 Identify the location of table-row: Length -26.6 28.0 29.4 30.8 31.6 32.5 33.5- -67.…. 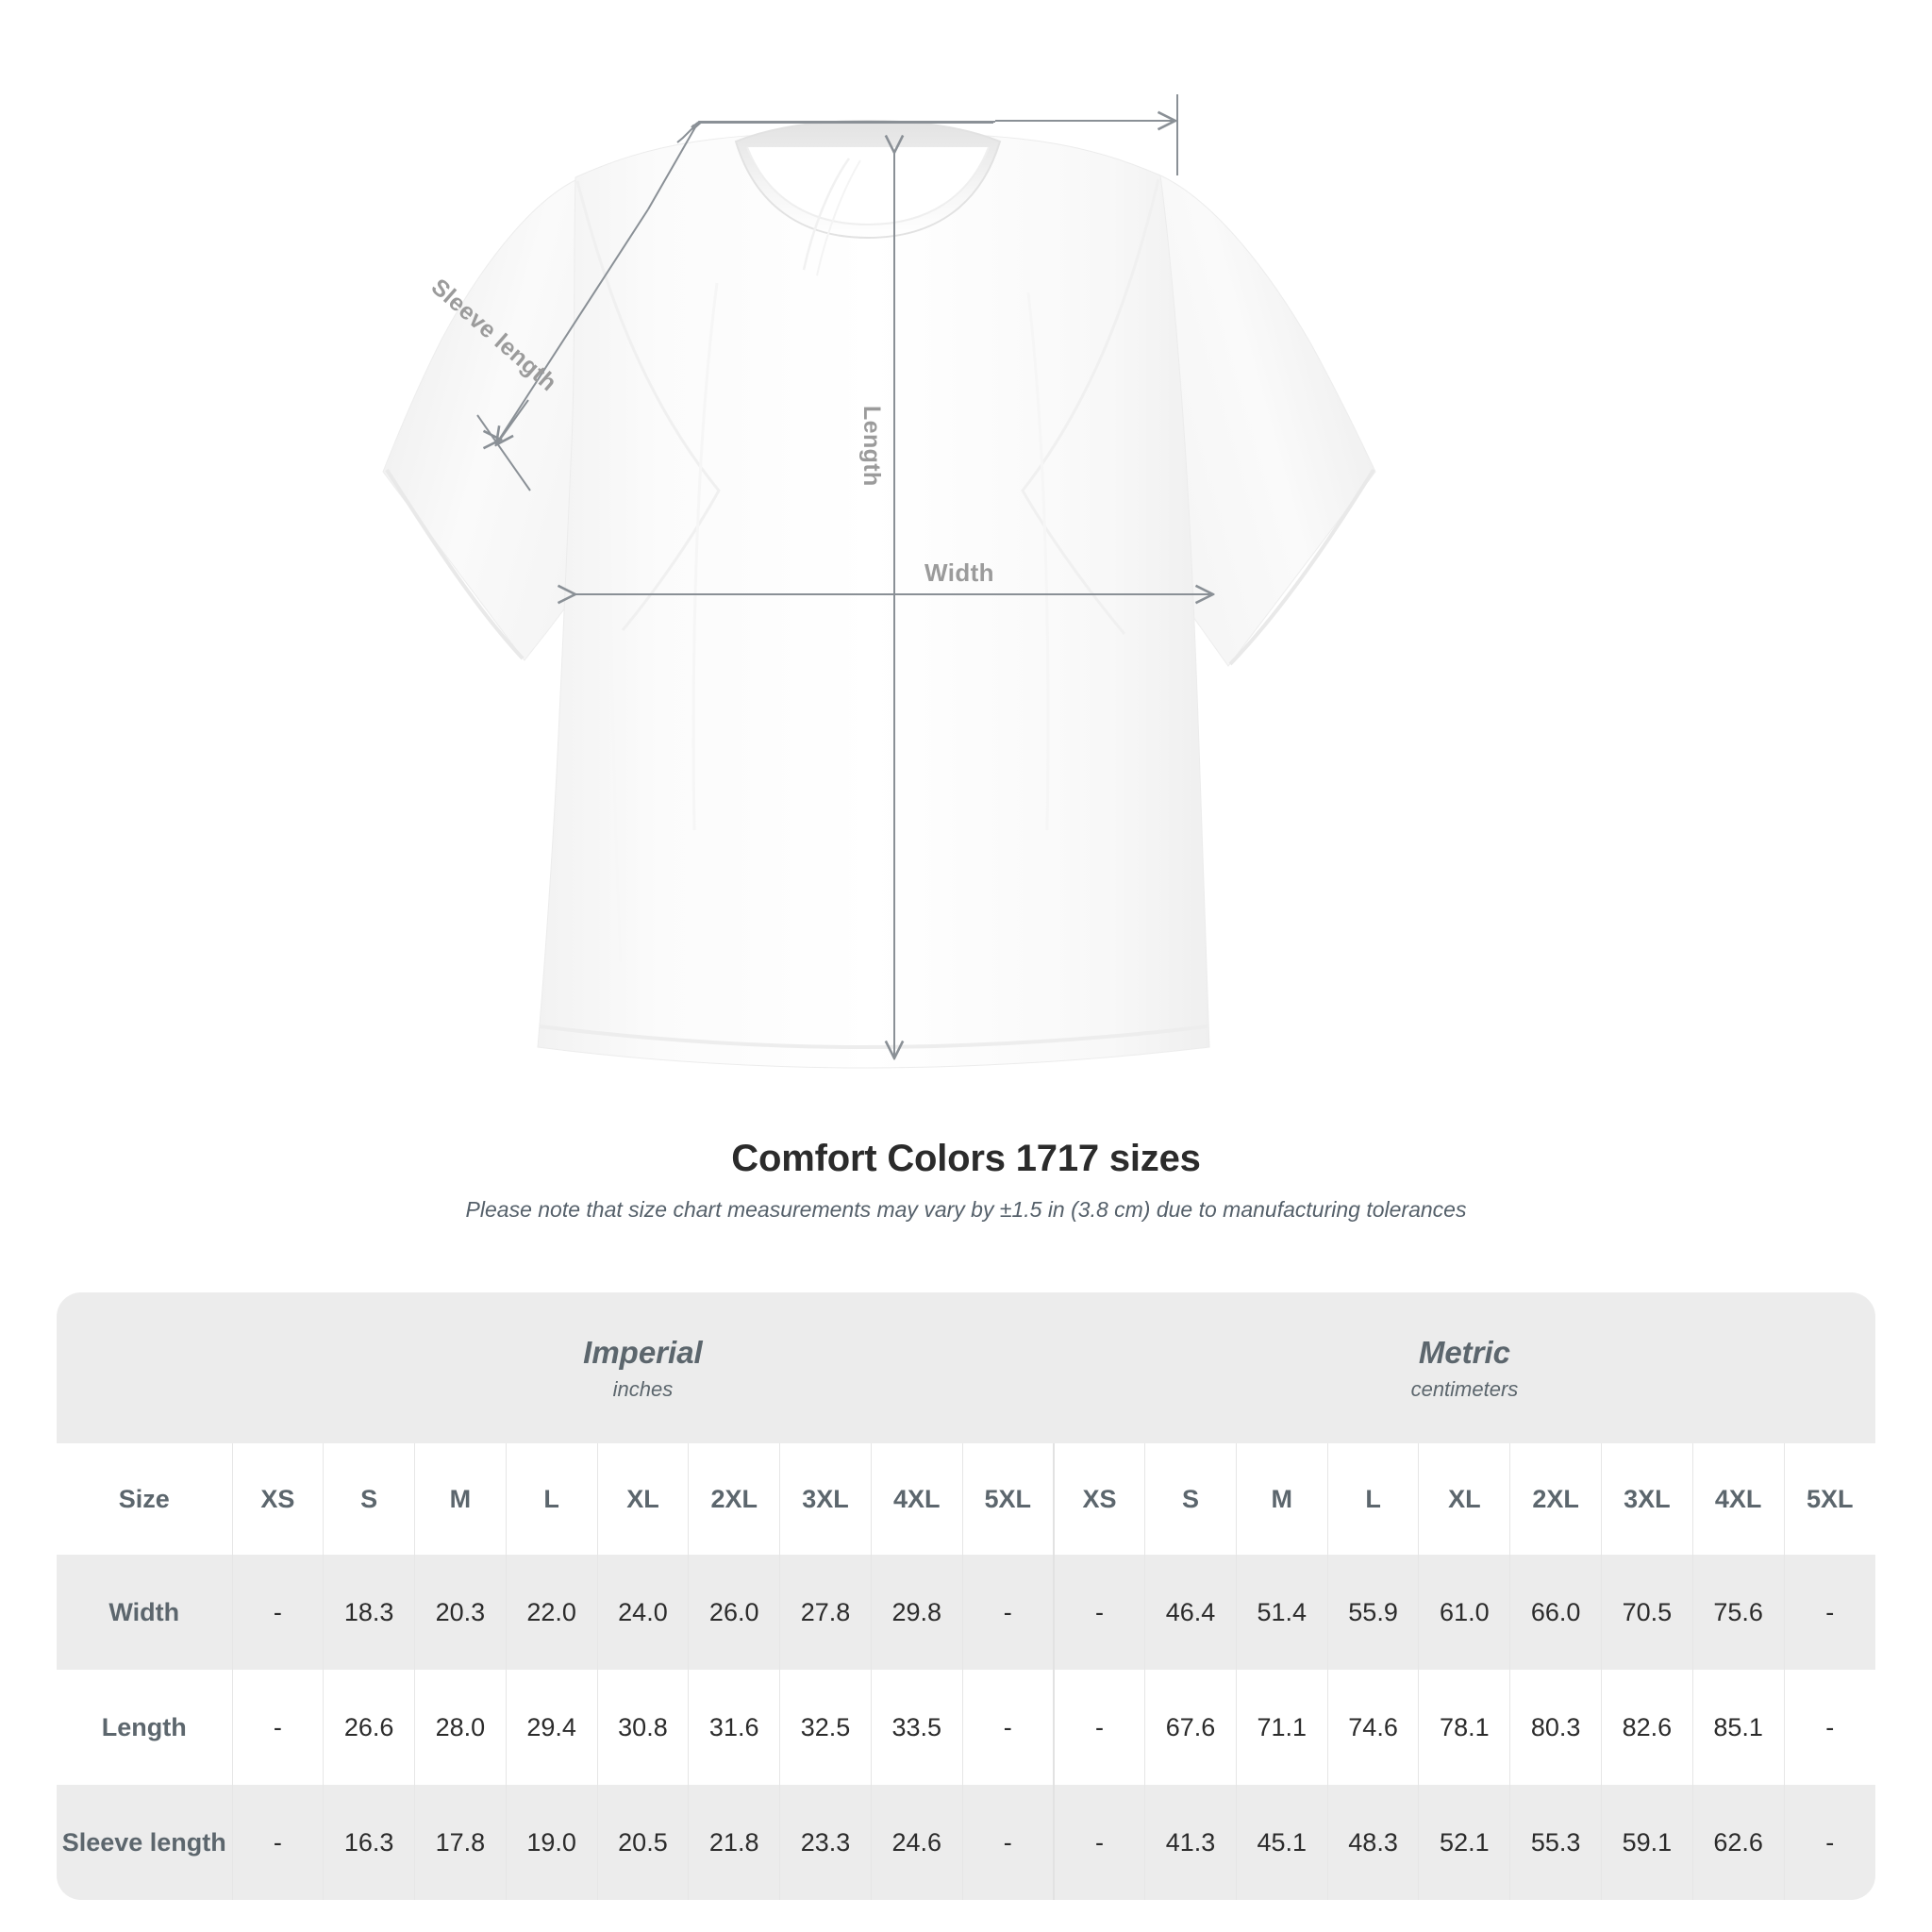
(966, 1728).